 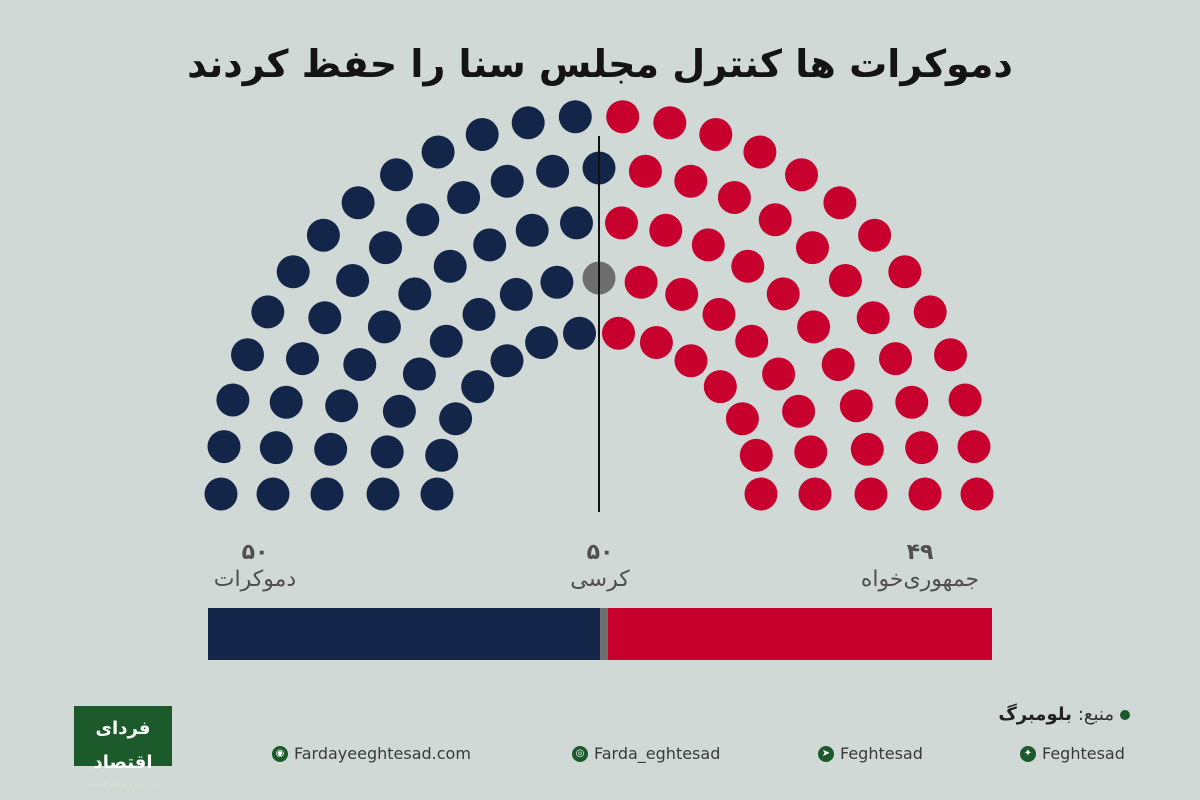 I want to click on twitter-text: Feghtesad, so click(x=1083, y=753).